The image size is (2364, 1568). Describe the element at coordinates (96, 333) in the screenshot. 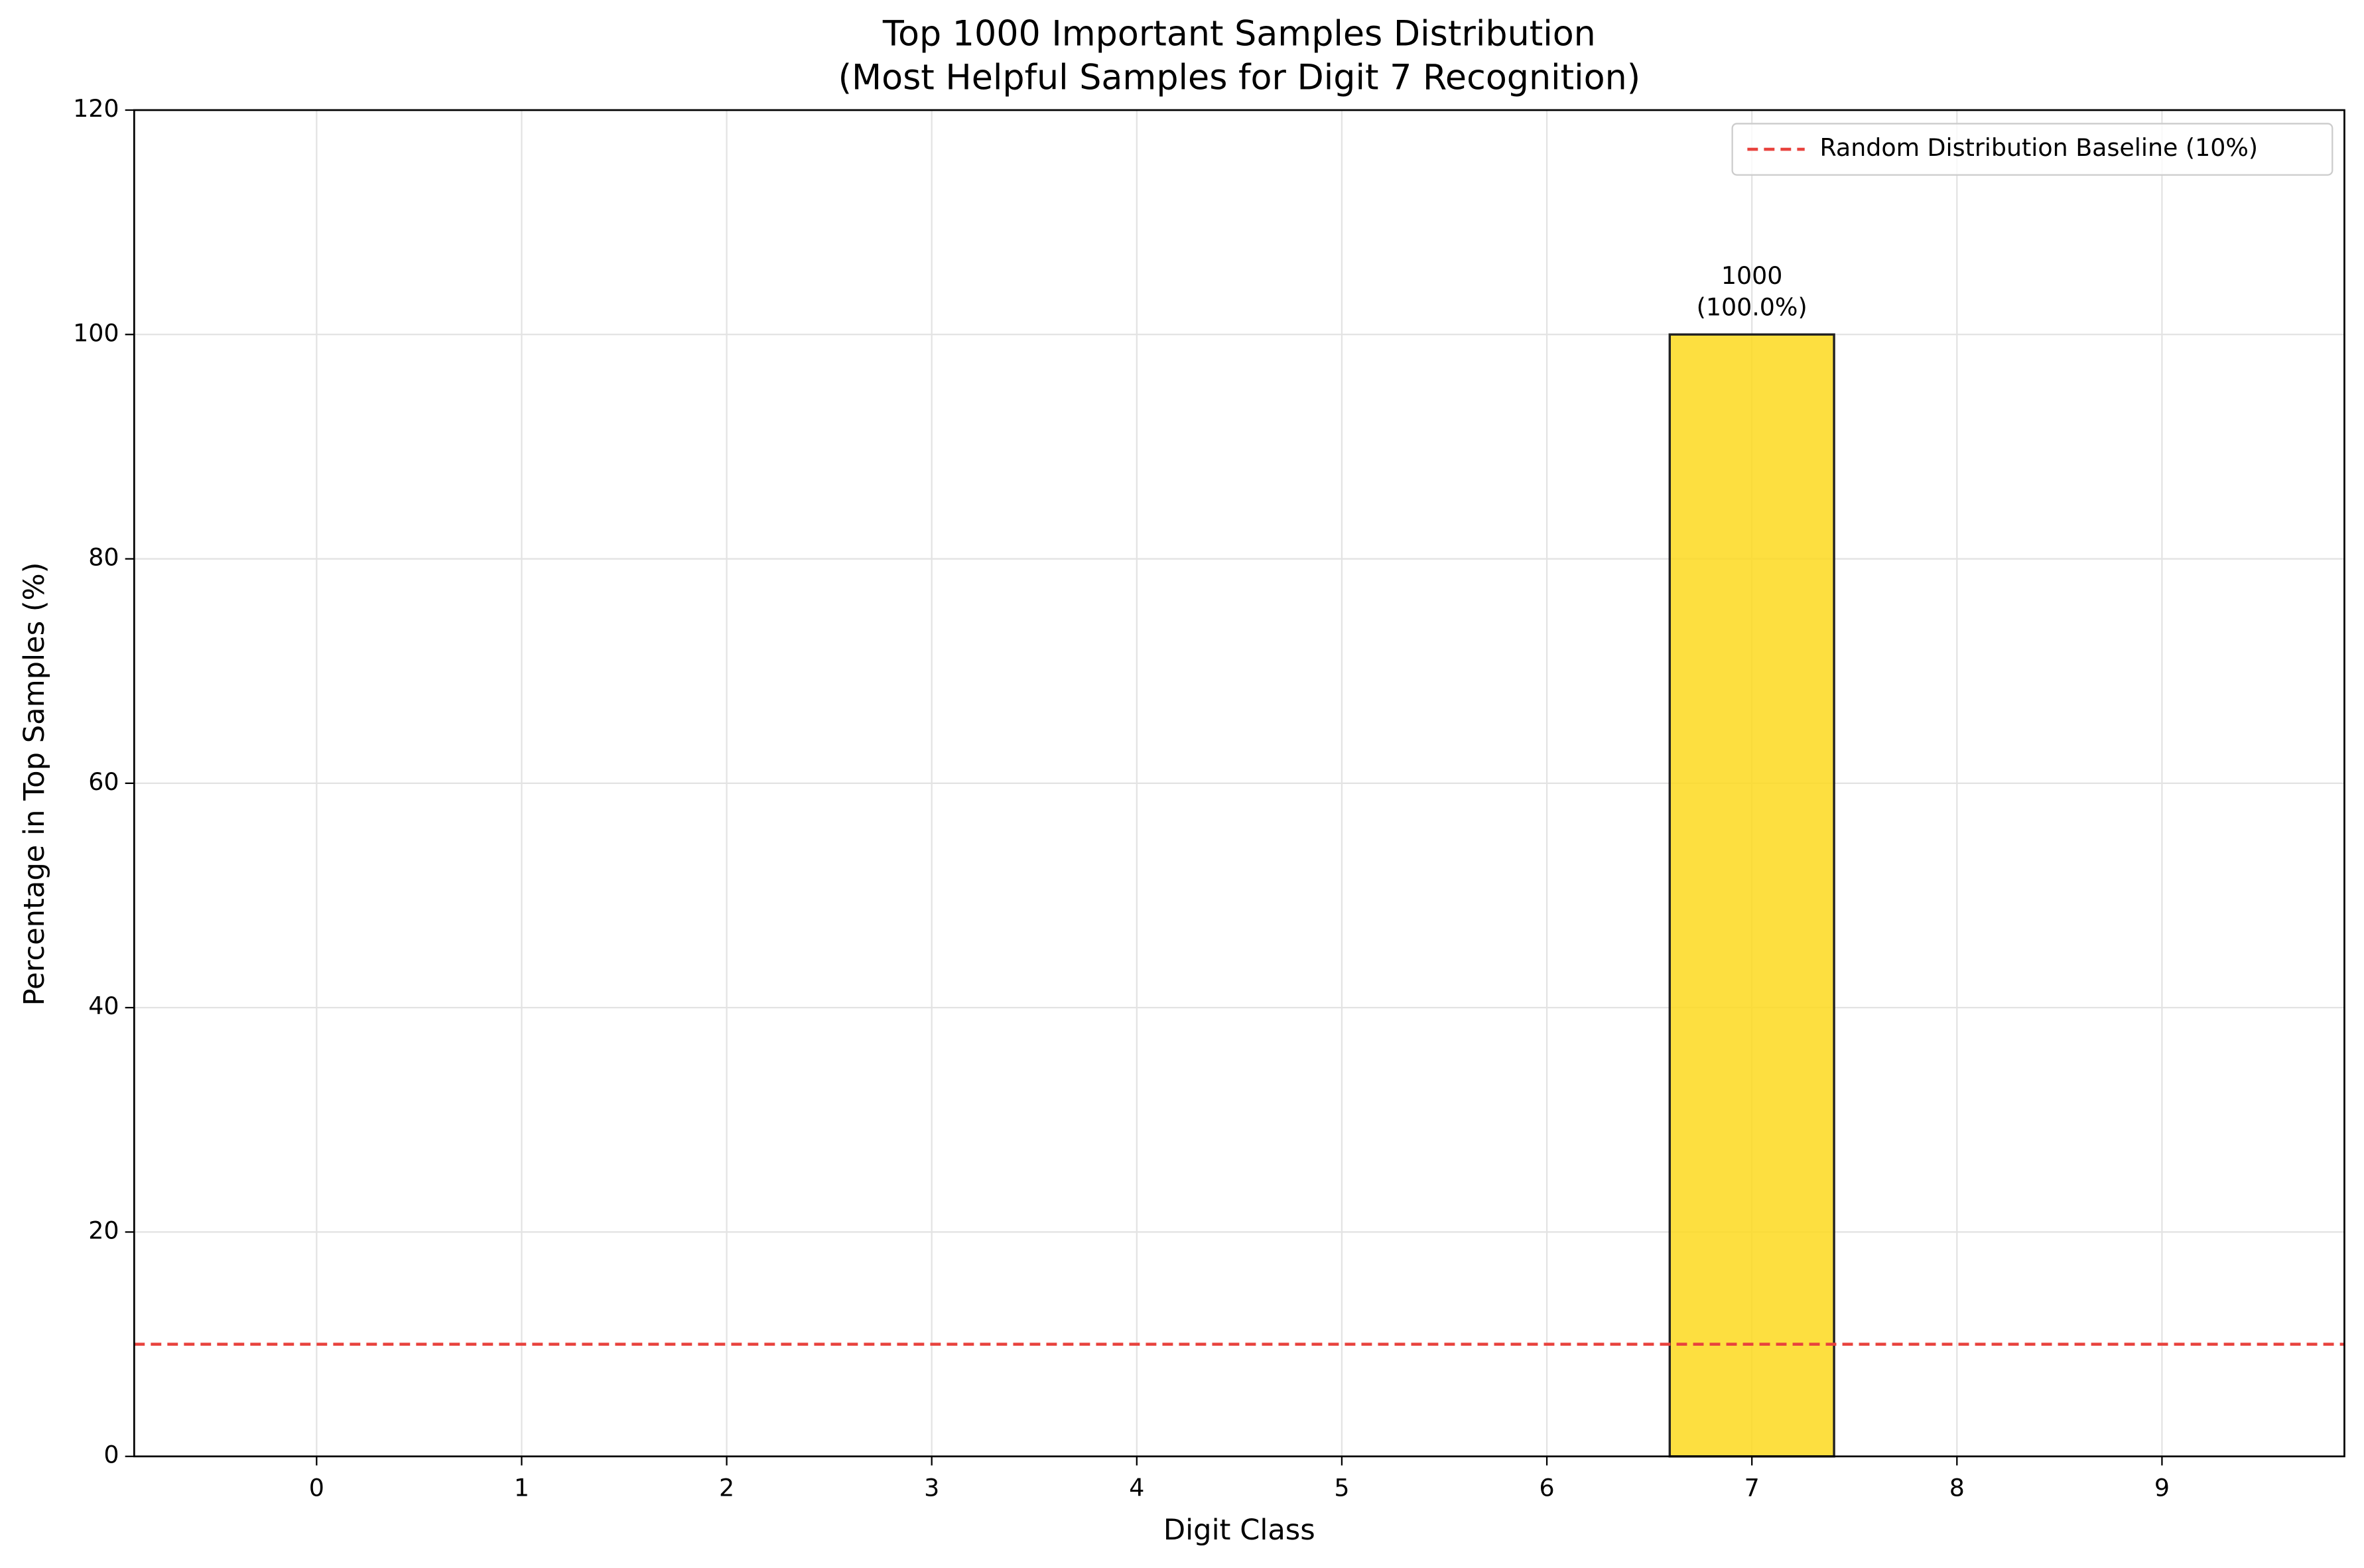

I see `y-tick-label: 100` at that location.